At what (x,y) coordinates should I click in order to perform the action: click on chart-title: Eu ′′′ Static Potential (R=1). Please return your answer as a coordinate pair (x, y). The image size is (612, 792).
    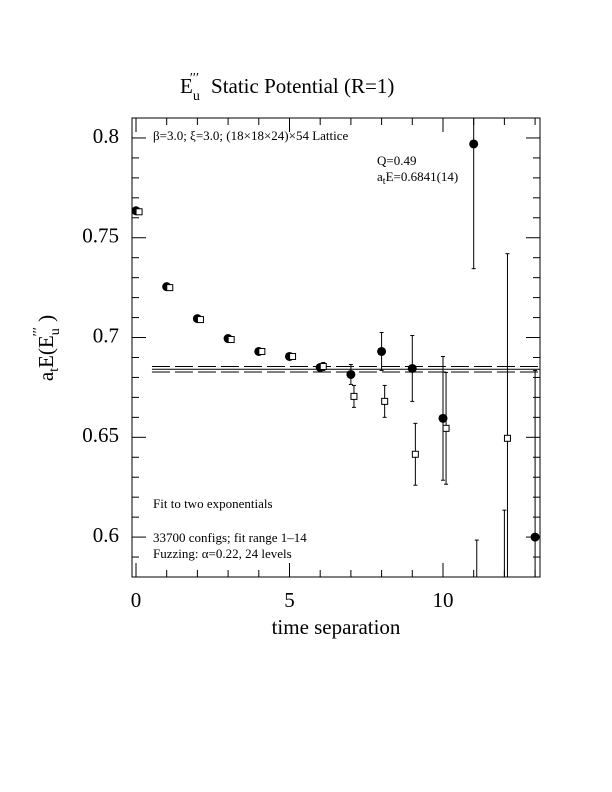
    Looking at the image, I should click on (287, 87).